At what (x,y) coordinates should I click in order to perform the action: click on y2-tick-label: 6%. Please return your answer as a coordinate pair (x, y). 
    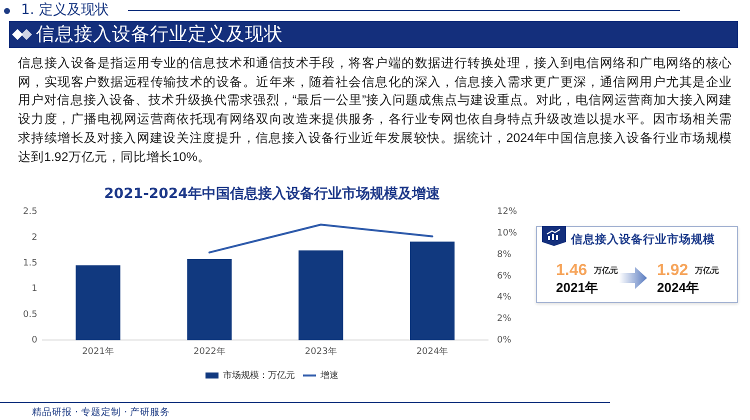
    Looking at the image, I should click on (504, 276).